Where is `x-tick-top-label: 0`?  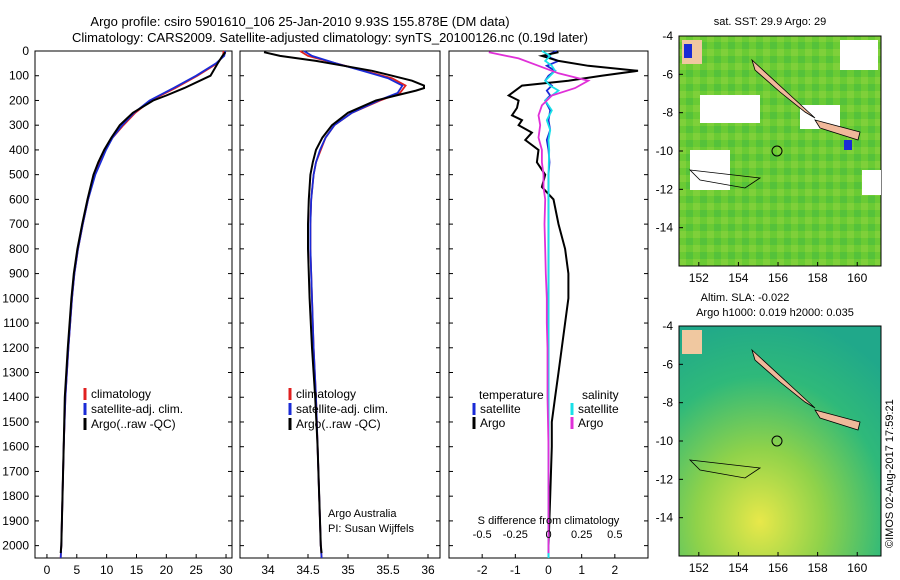 x-tick-top-label: 0 is located at coordinates (548, 535).